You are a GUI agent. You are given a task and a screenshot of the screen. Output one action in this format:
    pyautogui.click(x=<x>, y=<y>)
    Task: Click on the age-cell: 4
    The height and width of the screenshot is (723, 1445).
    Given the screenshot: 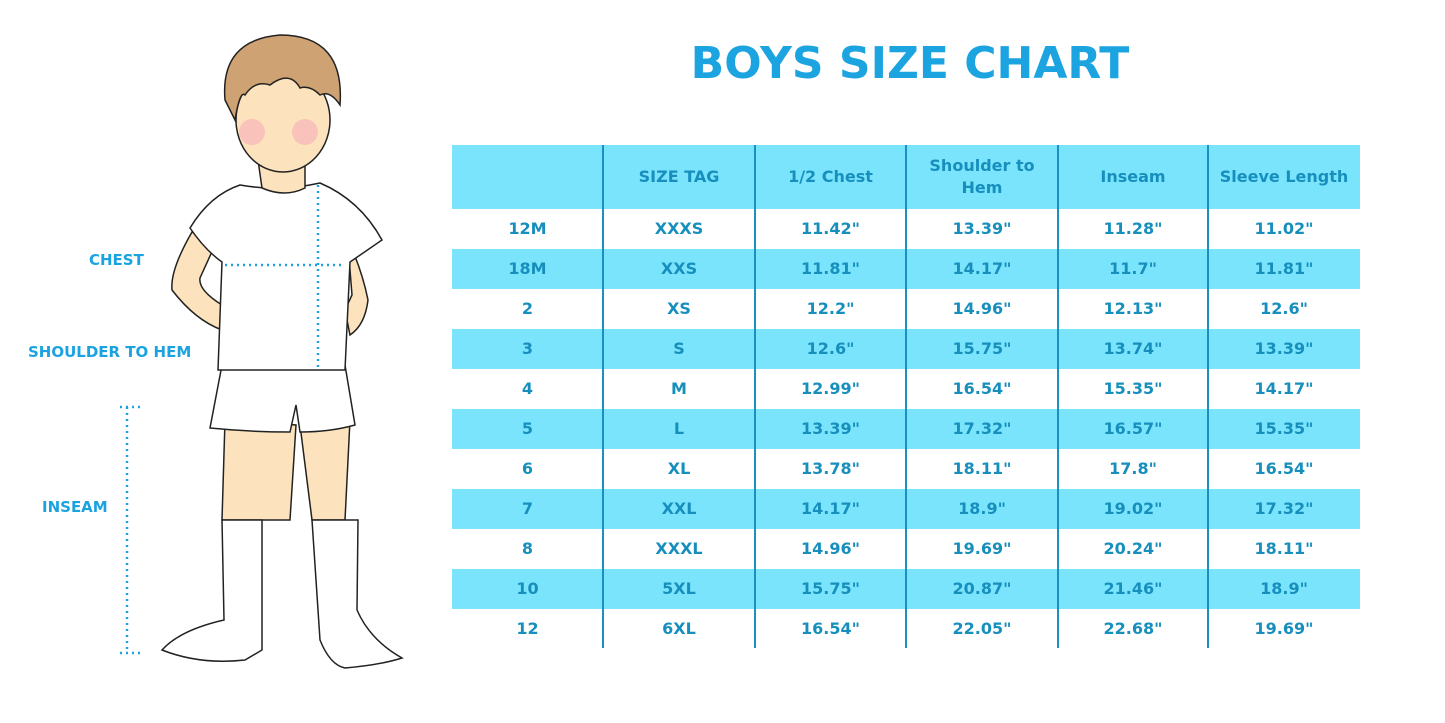 What is the action you would take?
    pyautogui.click(x=527, y=388)
    